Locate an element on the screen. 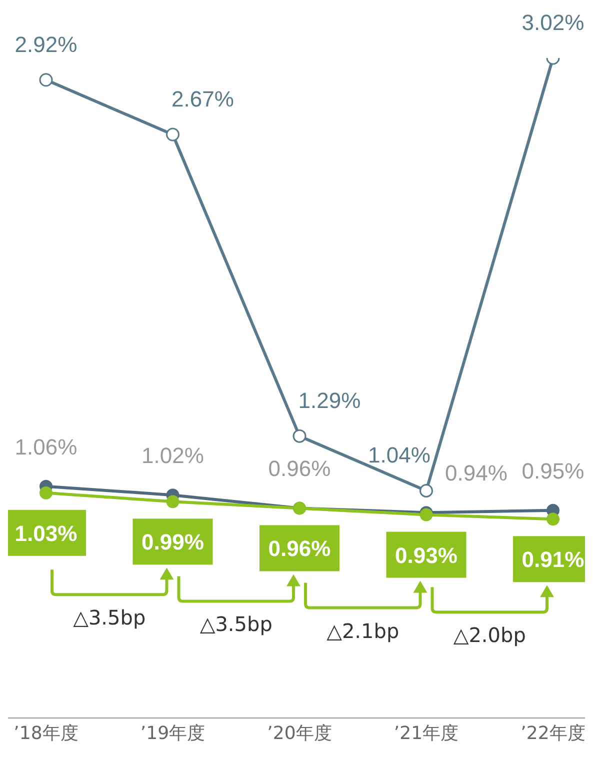 The height and width of the screenshot is (765, 593). data-label: 0.94% is located at coordinates (476, 473).